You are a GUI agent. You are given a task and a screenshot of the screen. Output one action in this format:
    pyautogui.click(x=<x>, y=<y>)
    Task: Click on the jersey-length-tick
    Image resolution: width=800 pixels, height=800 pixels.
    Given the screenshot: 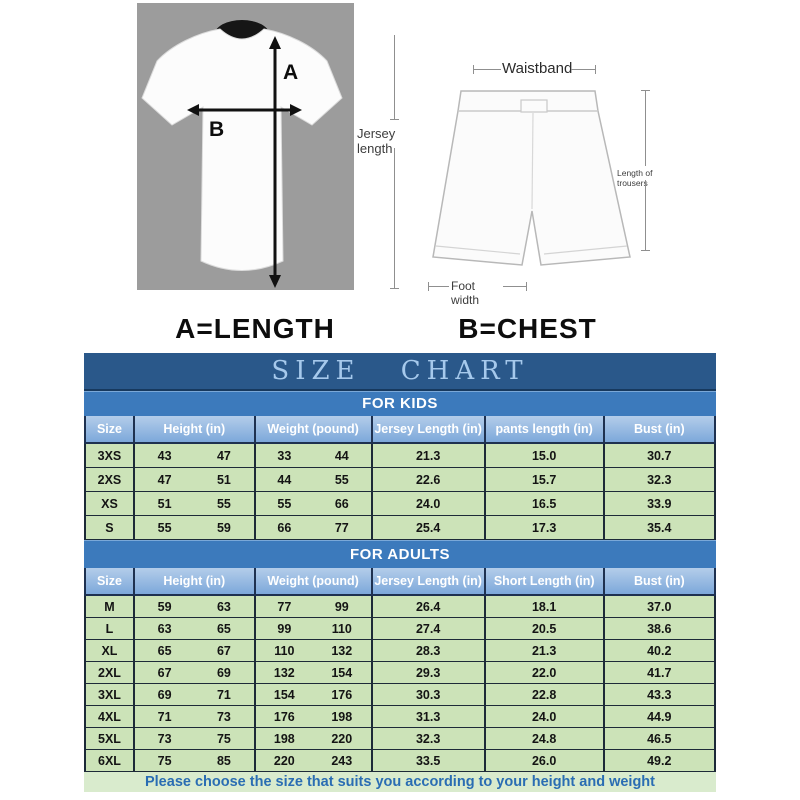 What is the action you would take?
    pyautogui.click(x=394, y=119)
    